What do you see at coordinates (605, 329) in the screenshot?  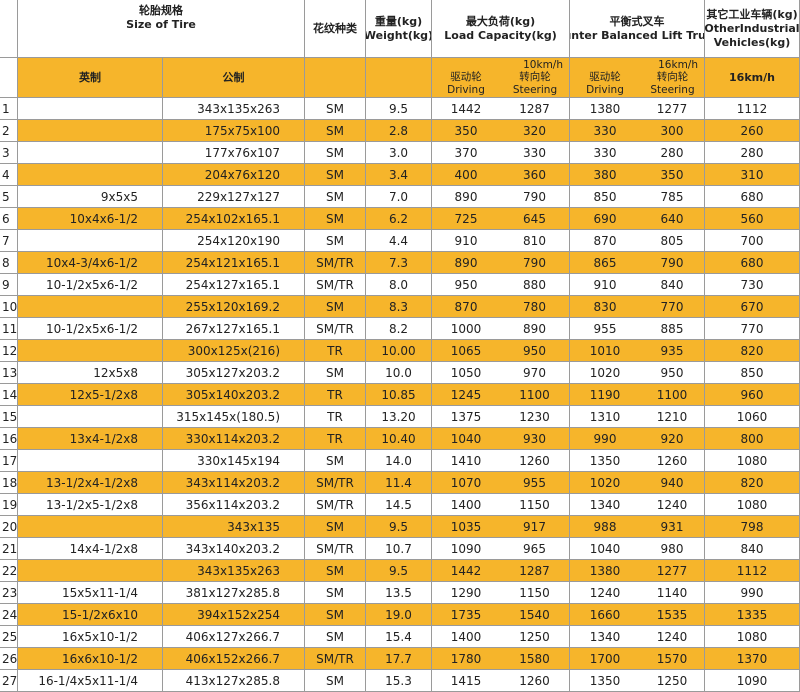 I see `table-cell: 955` at bounding box center [605, 329].